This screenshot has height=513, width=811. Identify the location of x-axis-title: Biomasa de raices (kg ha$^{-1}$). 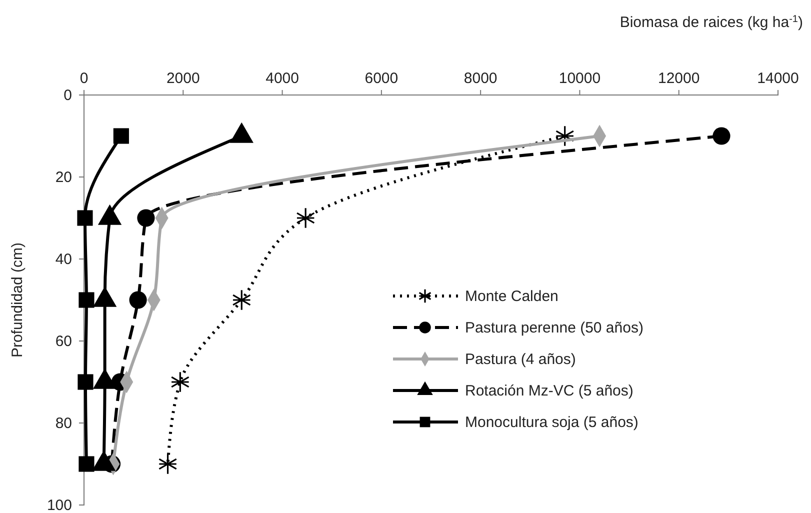
(711, 22).